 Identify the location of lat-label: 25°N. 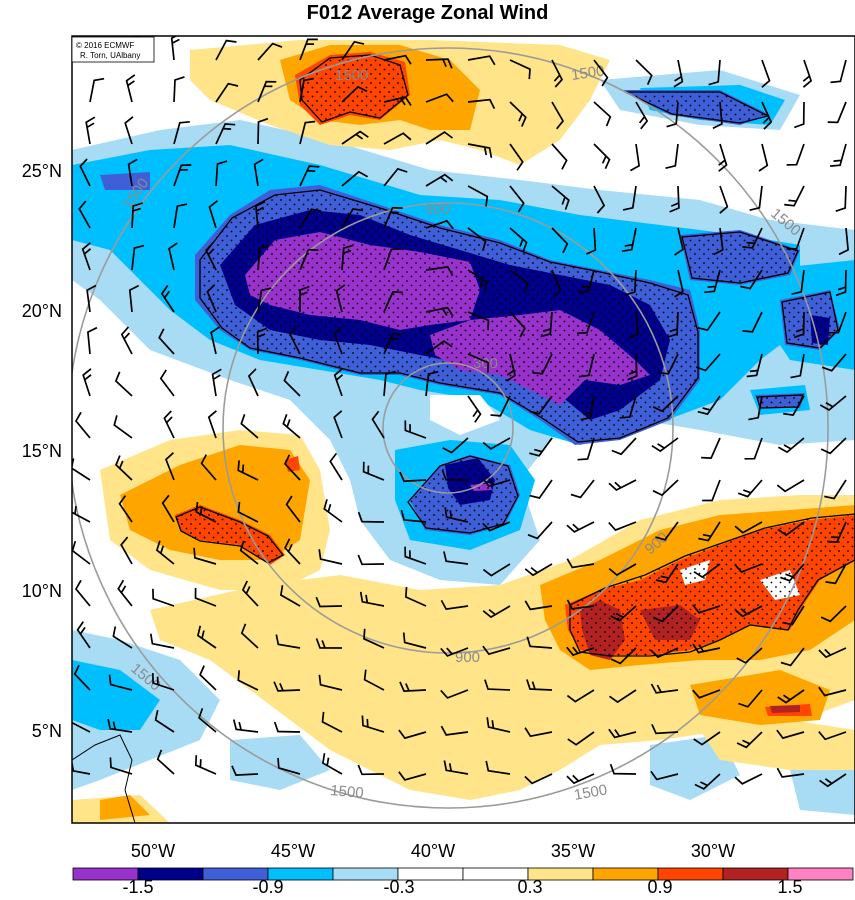
(42, 171).